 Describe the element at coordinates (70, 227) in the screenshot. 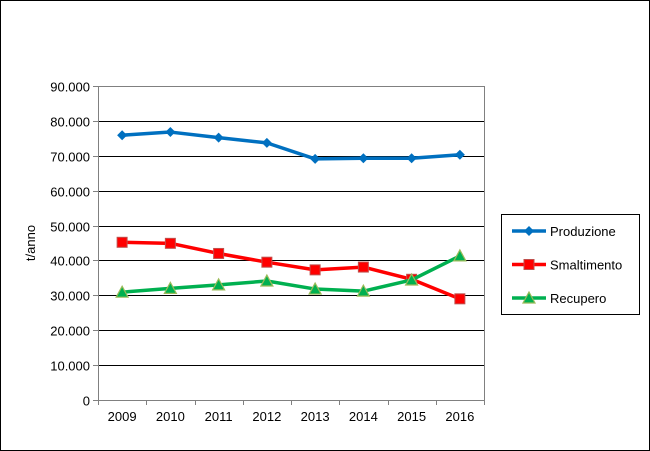

I see `y-tick-label: 50.000` at that location.